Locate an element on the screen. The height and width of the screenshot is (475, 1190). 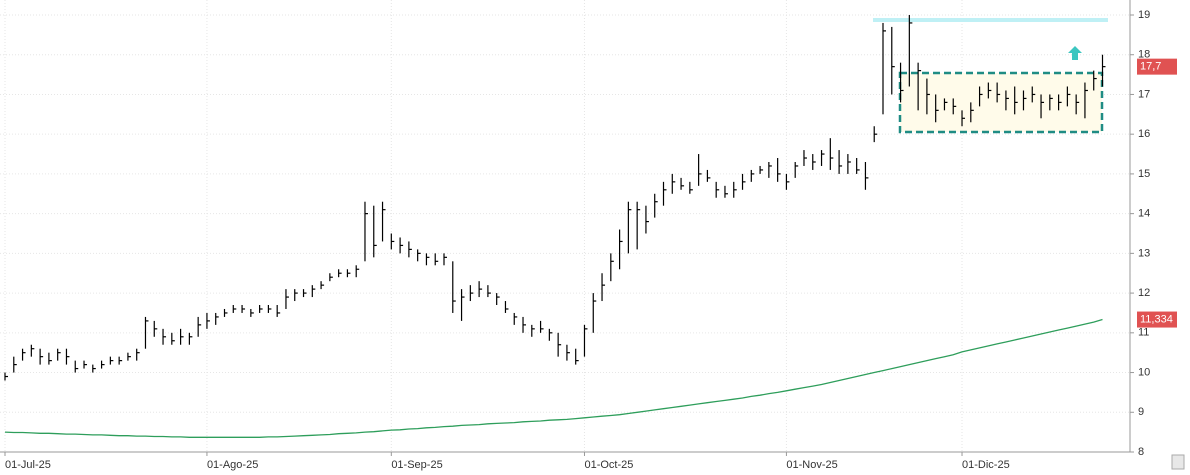
y-tick-label: 9 is located at coordinates (1141, 412).